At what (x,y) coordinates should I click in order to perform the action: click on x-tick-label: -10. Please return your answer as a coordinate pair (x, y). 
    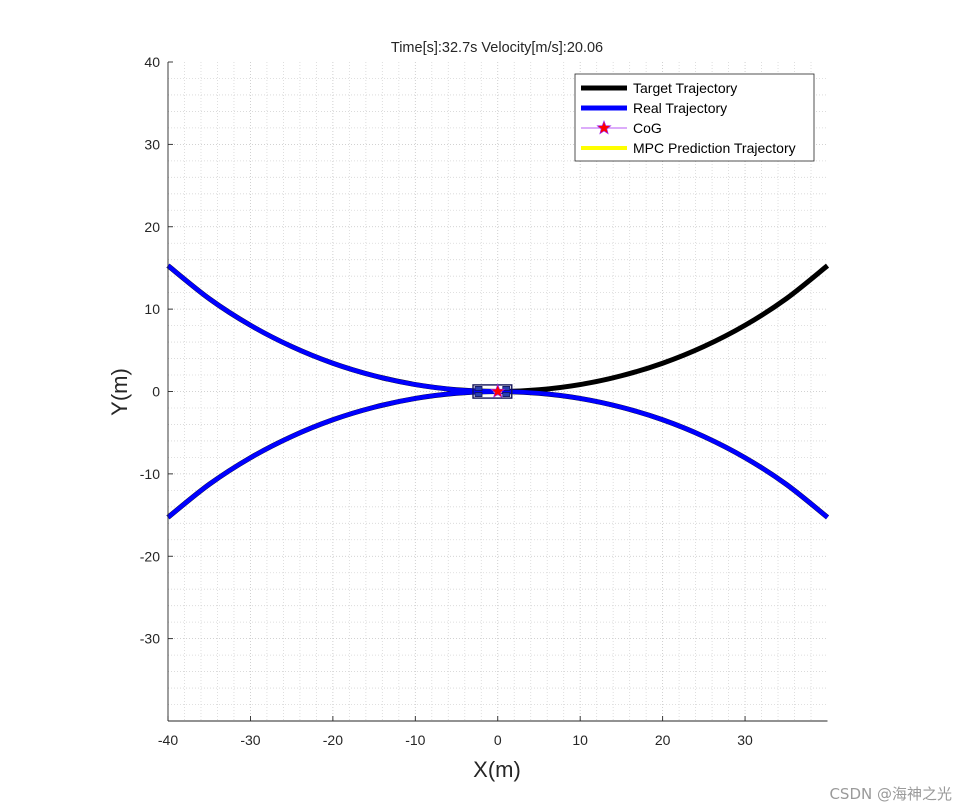
    Looking at the image, I should click on (415, 740).